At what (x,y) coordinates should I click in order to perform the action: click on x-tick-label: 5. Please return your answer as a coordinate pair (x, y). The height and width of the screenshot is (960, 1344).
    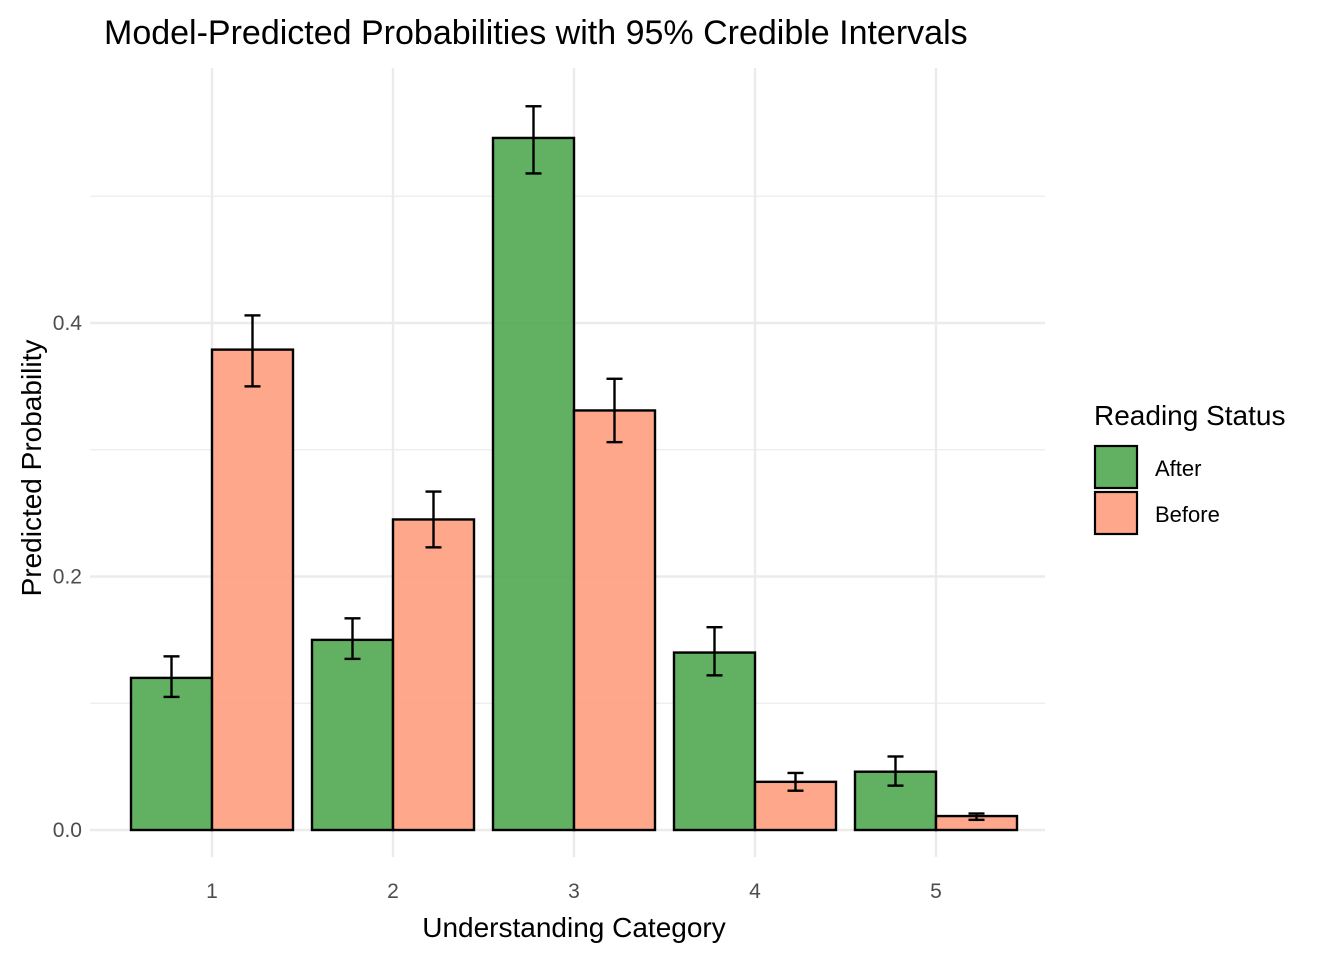
    Looking at the image, I should click on (936, 891).